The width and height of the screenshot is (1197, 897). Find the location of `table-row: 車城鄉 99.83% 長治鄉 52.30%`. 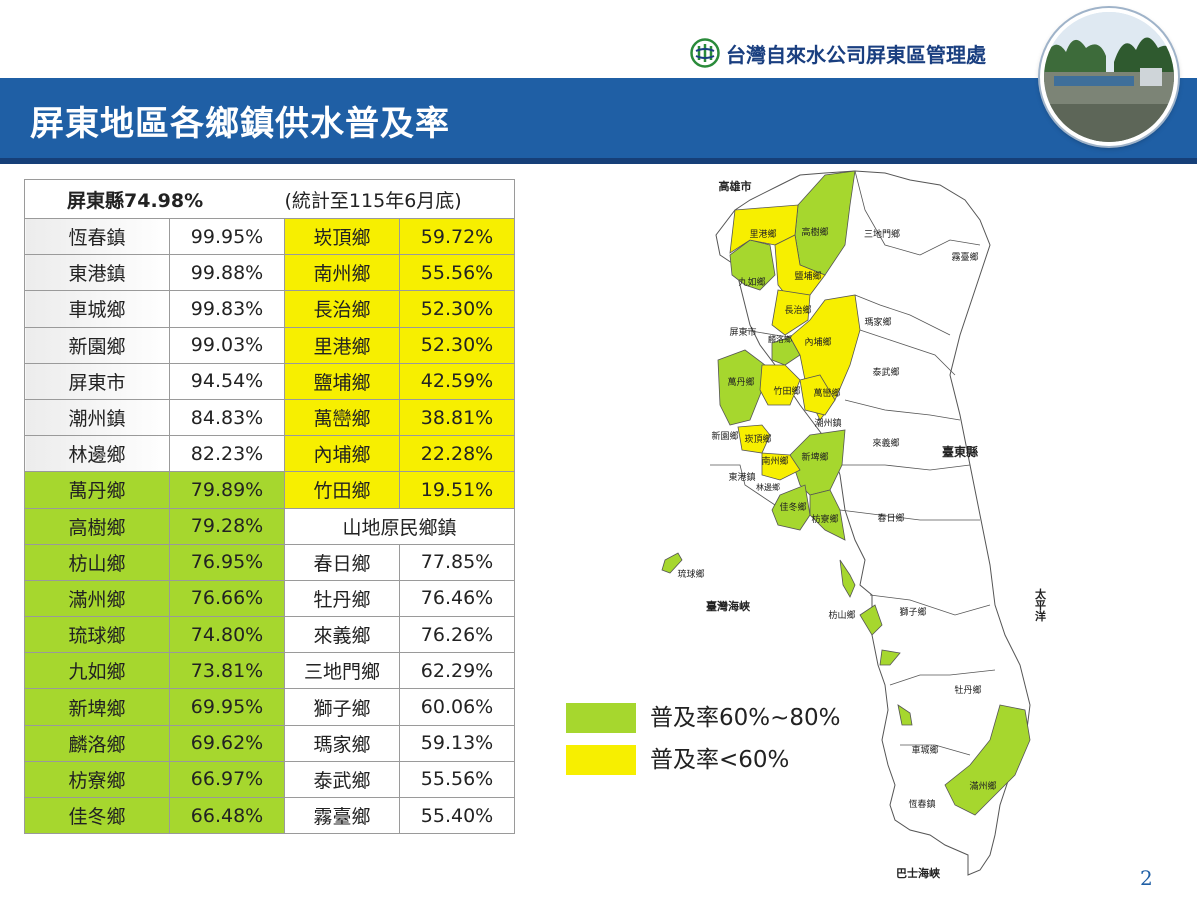

table-row: 車城鄉 99.83% 長治鄉 52.30% is located at coordinates (270, 309).